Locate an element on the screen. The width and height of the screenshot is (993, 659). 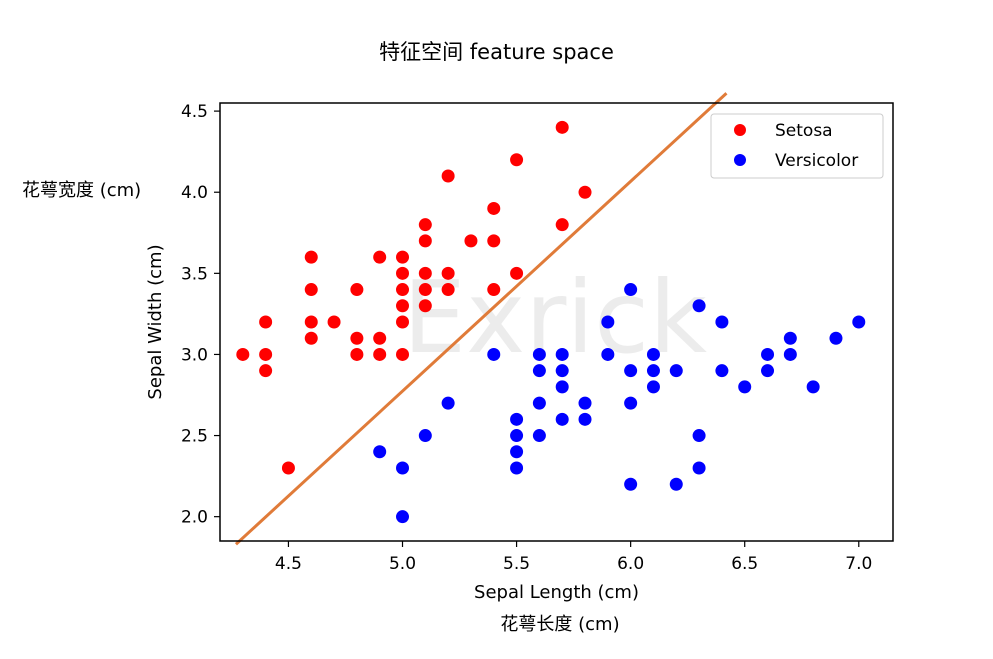
legend: Setosa Versicolor is located at coordinates (797, 146).